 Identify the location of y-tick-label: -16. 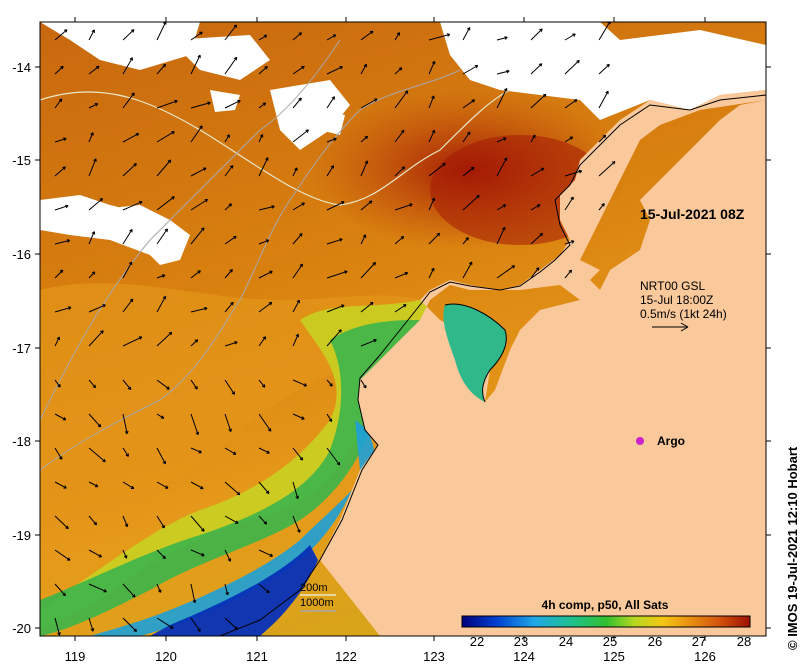
(21, 254).